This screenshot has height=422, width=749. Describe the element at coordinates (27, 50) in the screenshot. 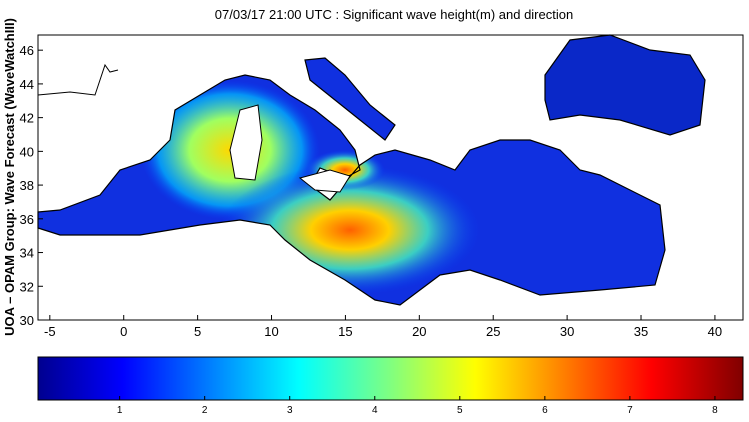

I see `y-tick-label: 46` at that location.